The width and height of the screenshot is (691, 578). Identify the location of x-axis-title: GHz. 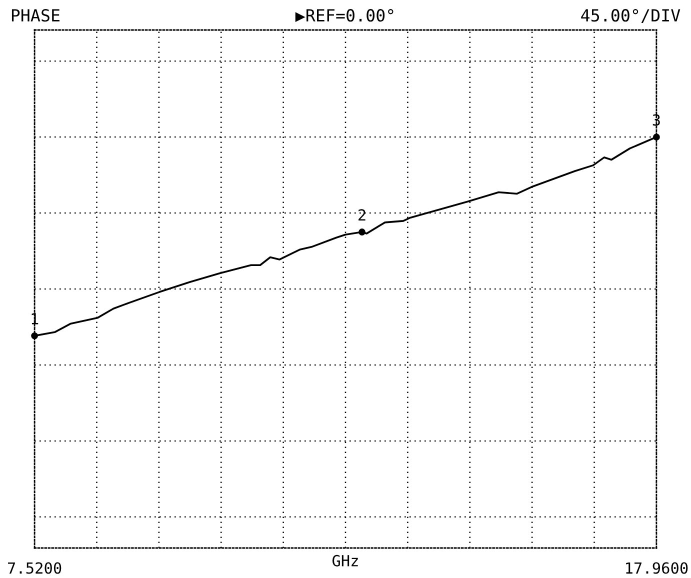
(345, 560).